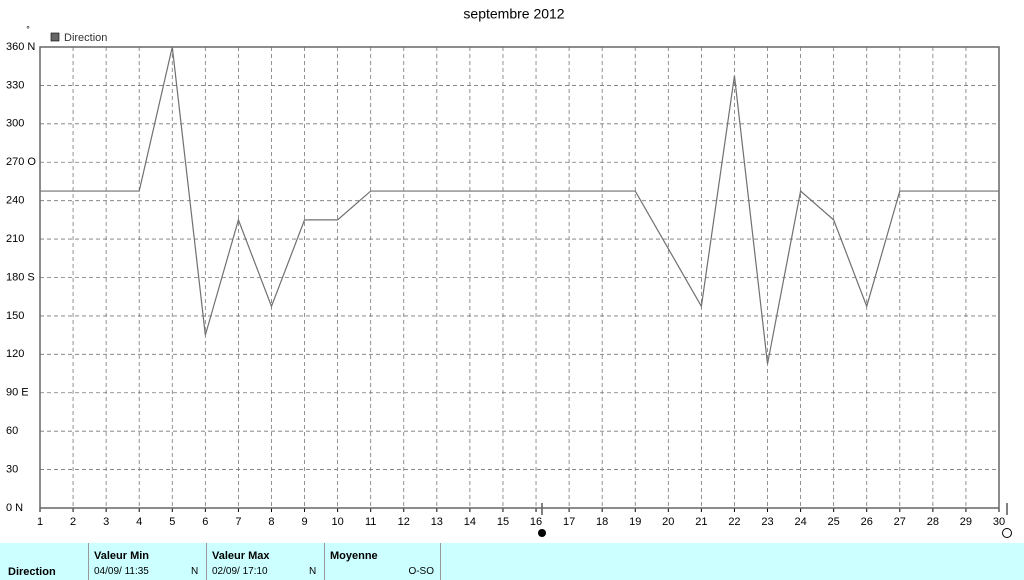 The height and width of the screenshot is (580, 1024). What do you see at coordinates (569, 522) in the screenshot?
I see `x-tick-label: 17` at bounding box center [569, 522].